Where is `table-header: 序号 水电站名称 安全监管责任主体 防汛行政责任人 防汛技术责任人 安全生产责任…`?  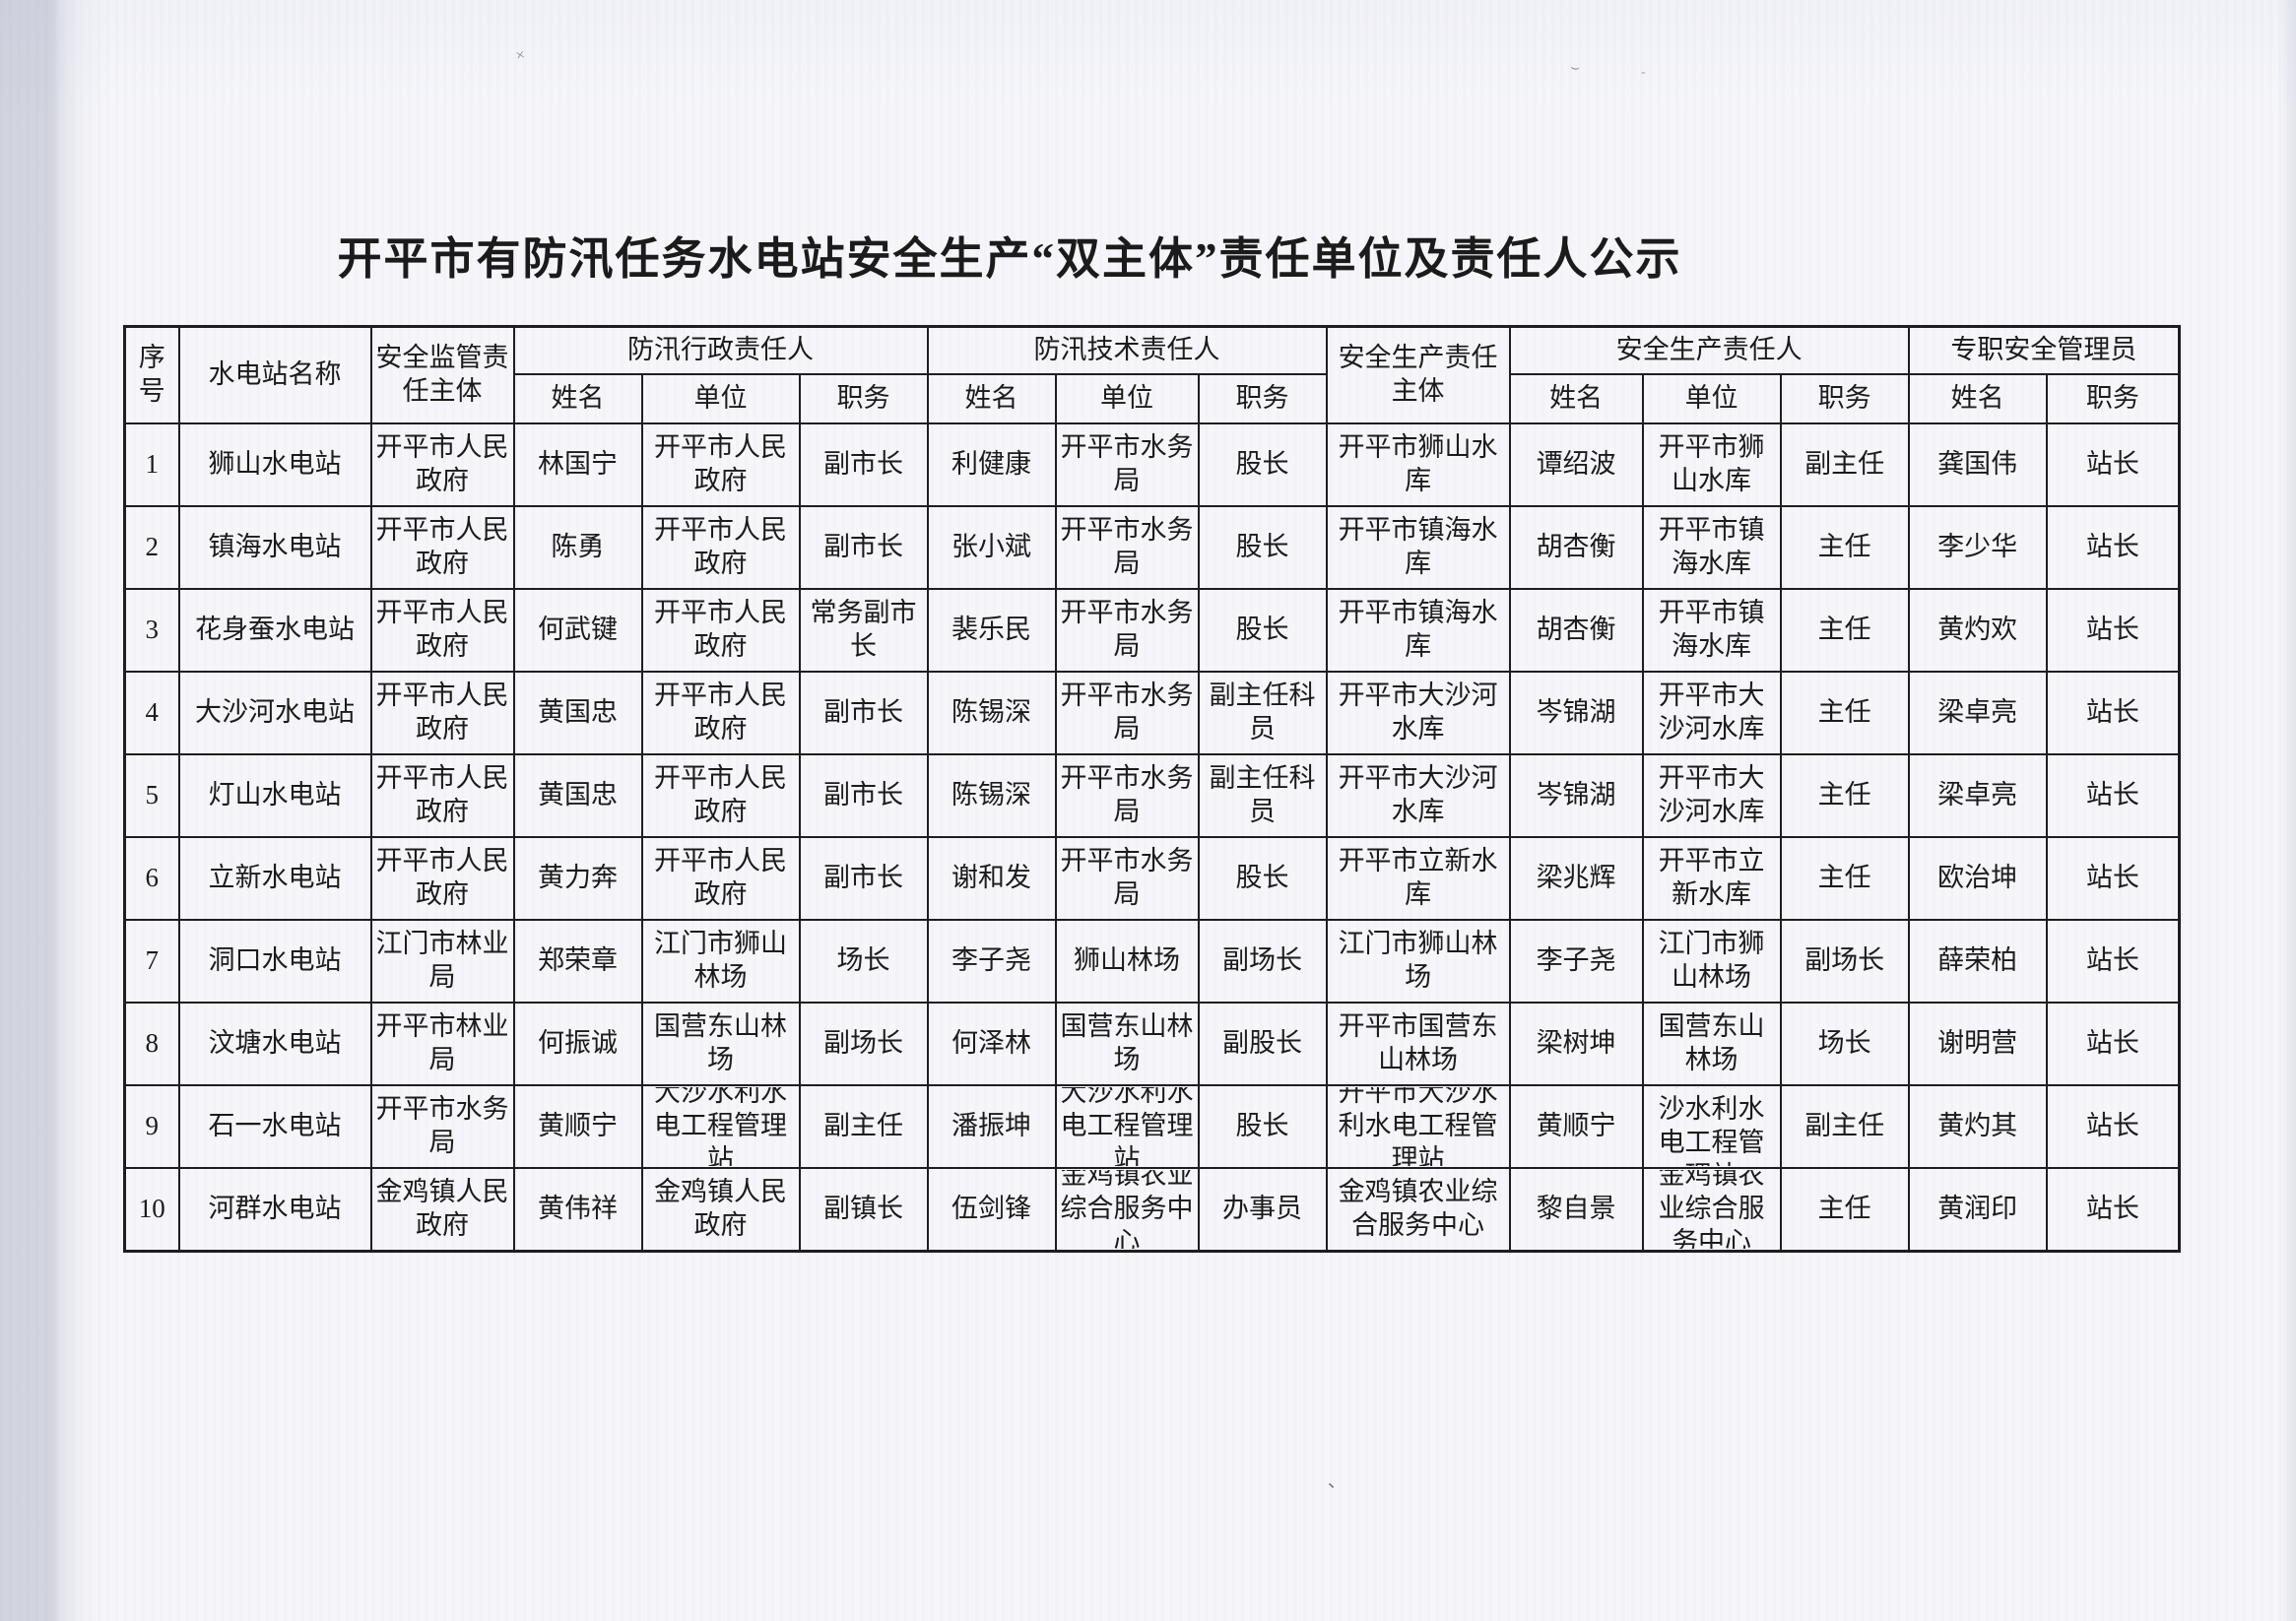
table-header: 序号 水电站名称 安全监管责任主体 防汛行政责任人 防汛技术责任人 安全生产责任… is located at coordinates (1152, 375).